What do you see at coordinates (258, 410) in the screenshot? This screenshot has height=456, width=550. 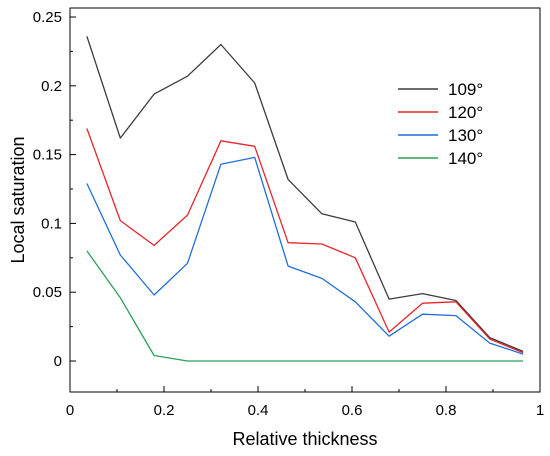 I see `x-tick-label: 0.4` at bounding box center [258, 410].